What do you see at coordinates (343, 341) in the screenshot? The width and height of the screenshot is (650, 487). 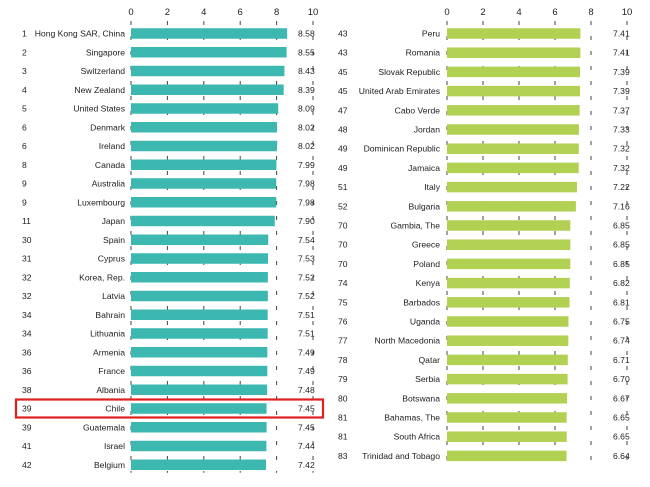 I see `rank-label: 77` at bounding box center [343, 341].